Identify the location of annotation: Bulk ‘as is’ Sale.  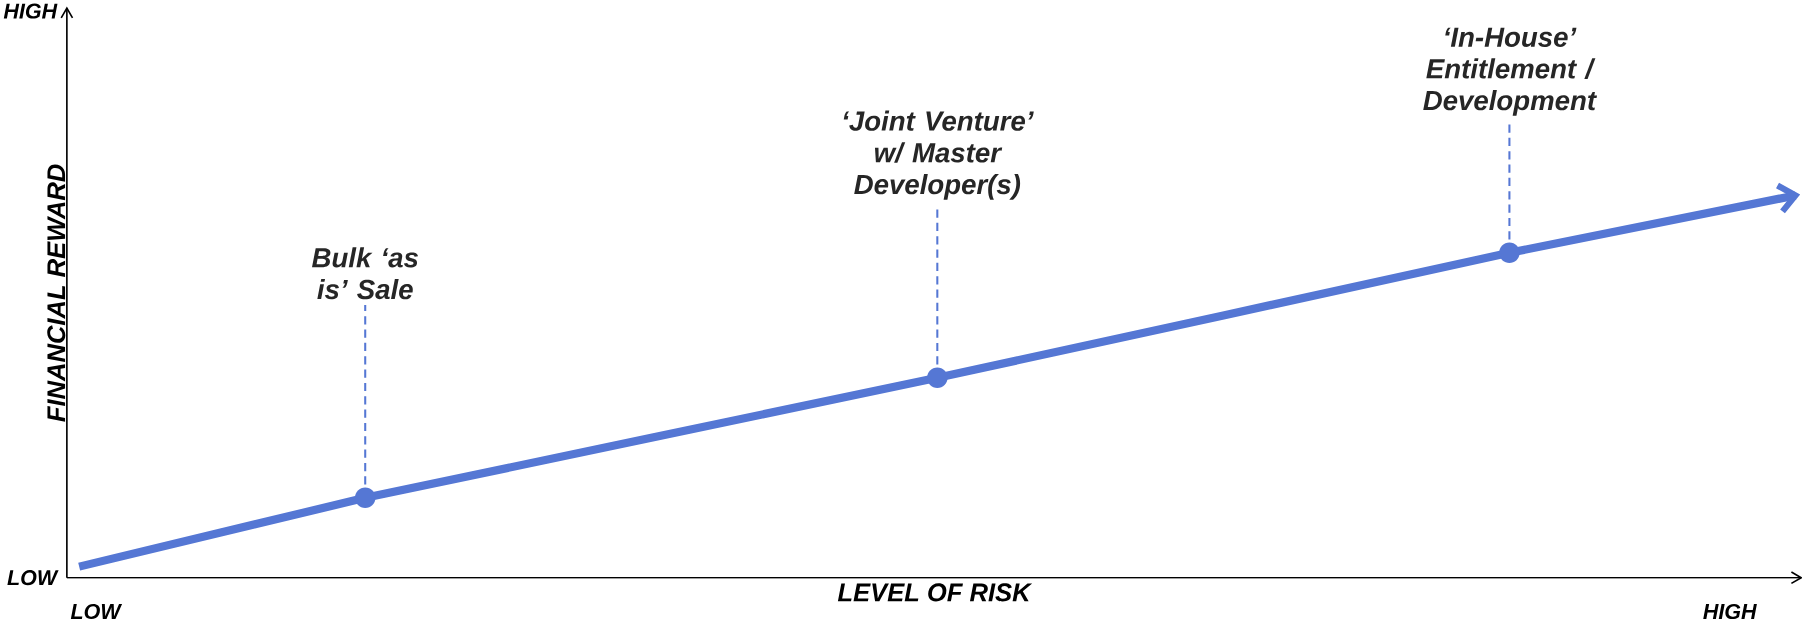
(365, 273).